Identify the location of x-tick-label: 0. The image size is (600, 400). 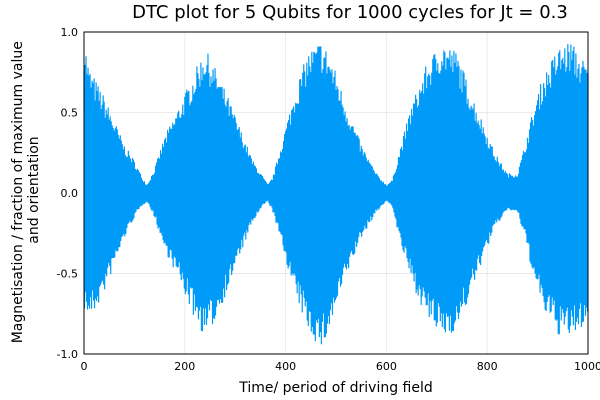
(84, 366).